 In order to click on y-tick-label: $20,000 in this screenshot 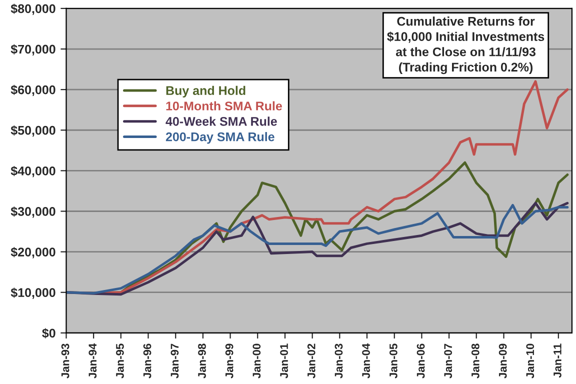, I will do `click(33, 252)`.